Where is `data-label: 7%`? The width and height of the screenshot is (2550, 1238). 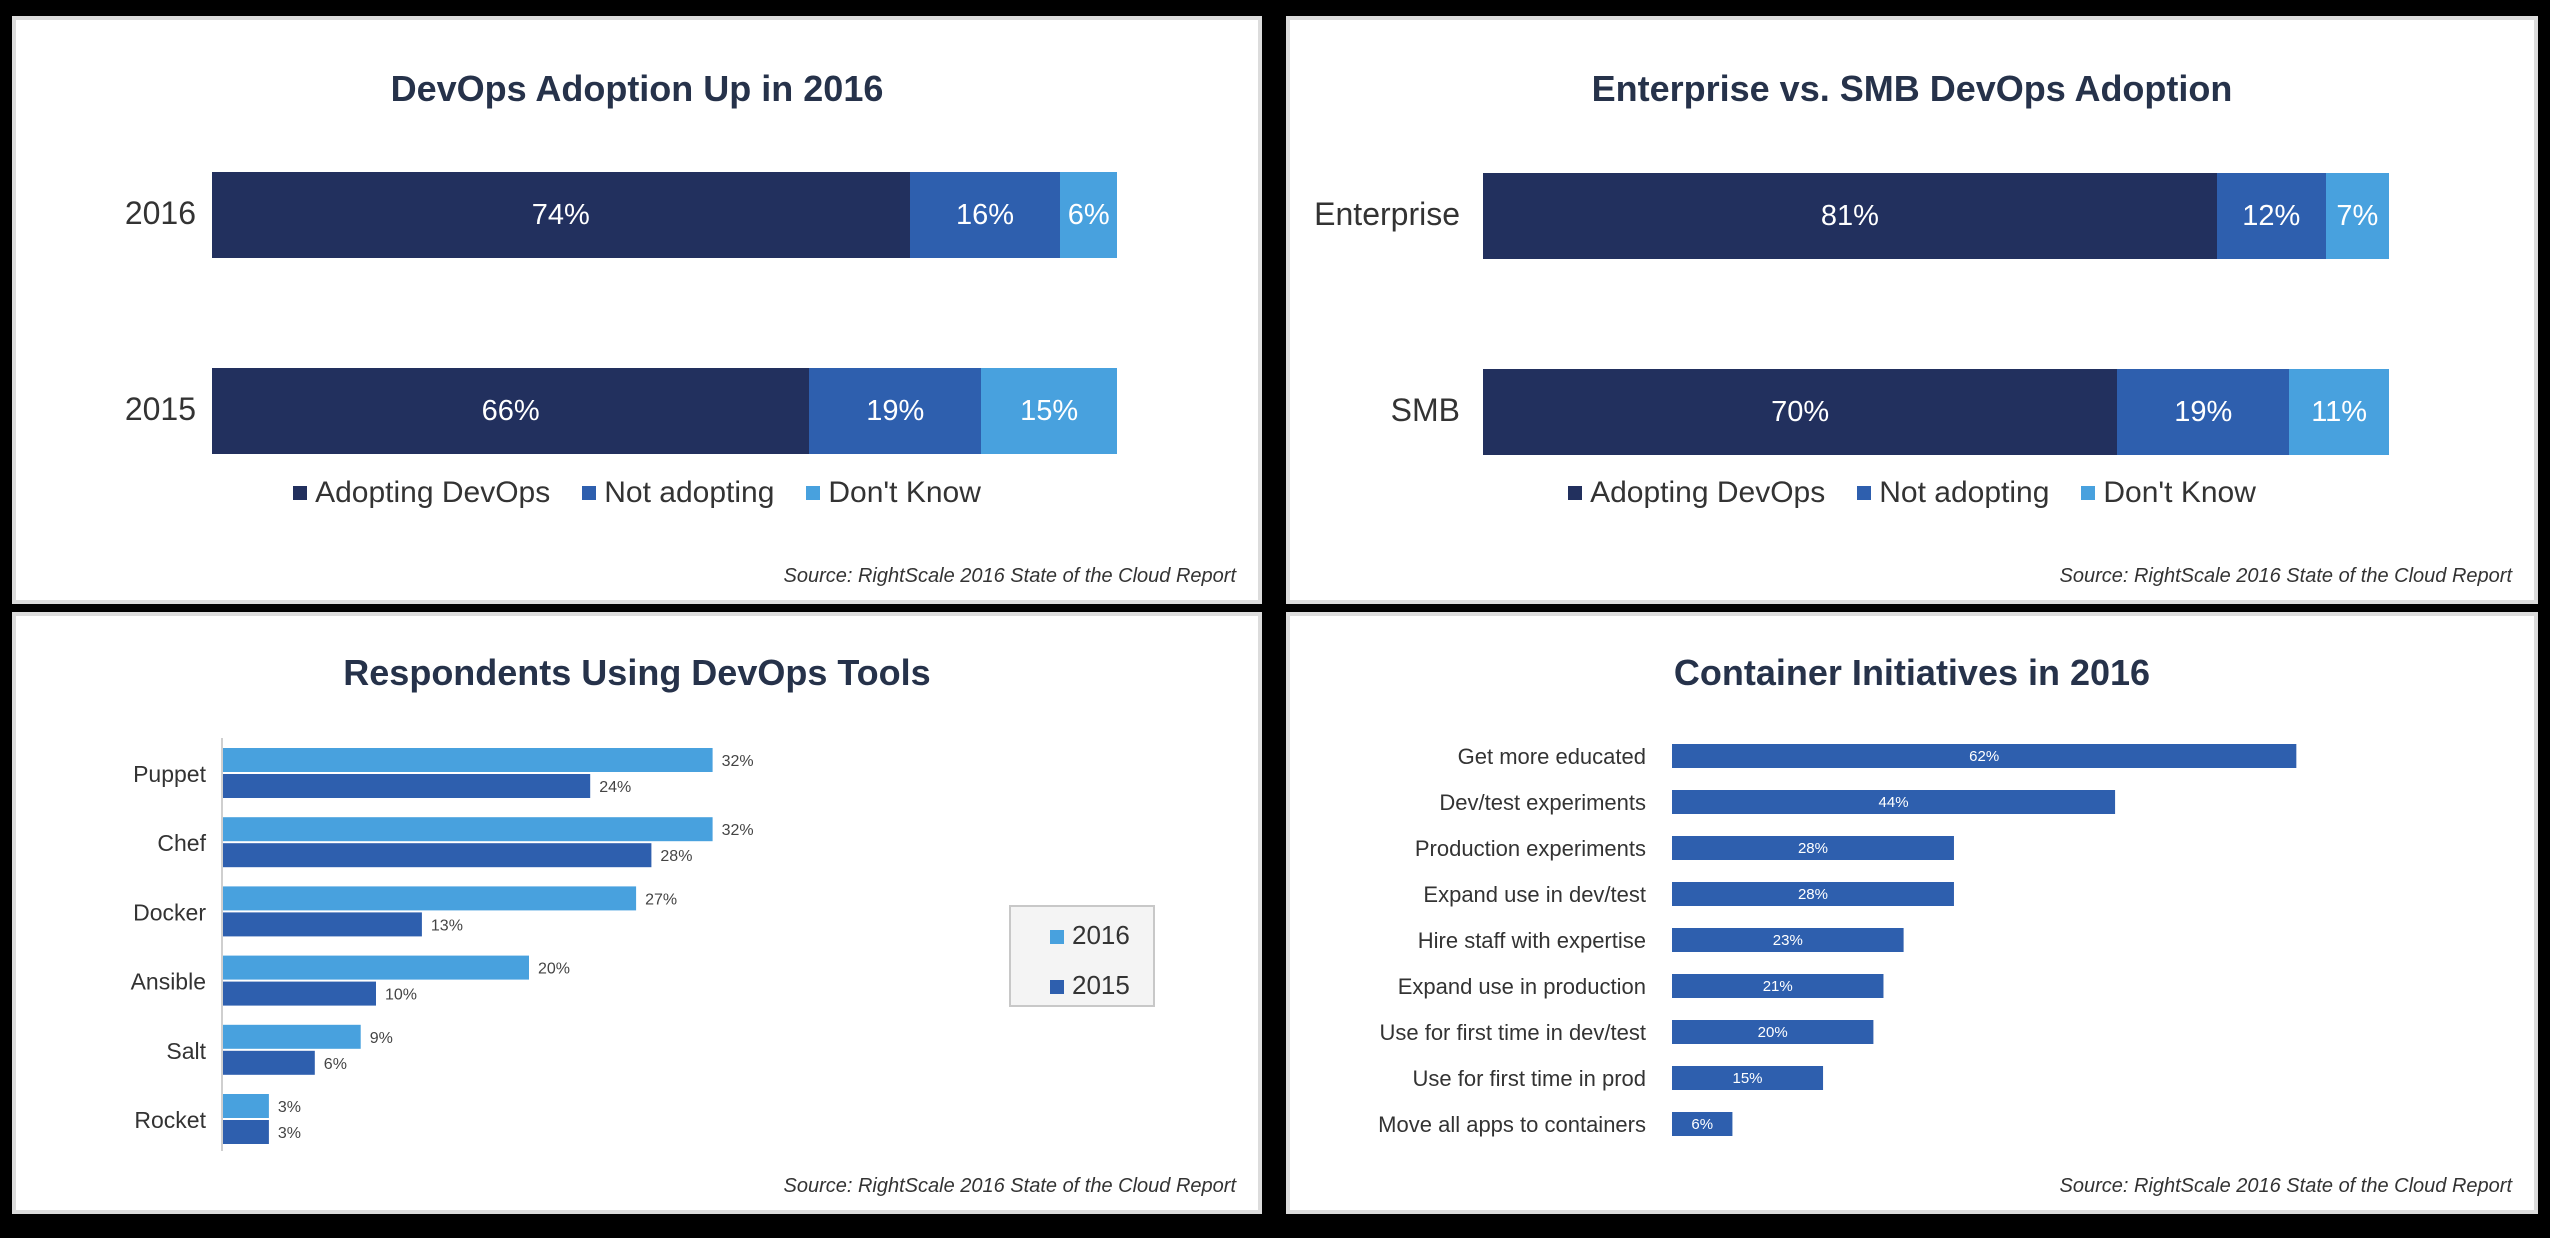 data-label: 7% is located at coordinates (2357, 215).